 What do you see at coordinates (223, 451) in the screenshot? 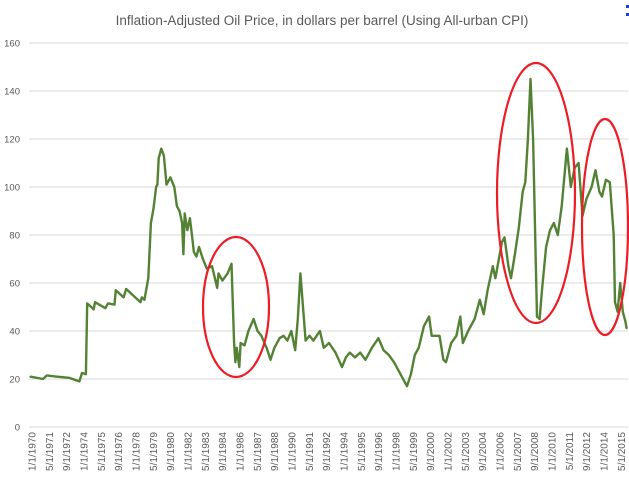
I see `x-tick-label: 9/1/1984` at bounding box center [223, 451].